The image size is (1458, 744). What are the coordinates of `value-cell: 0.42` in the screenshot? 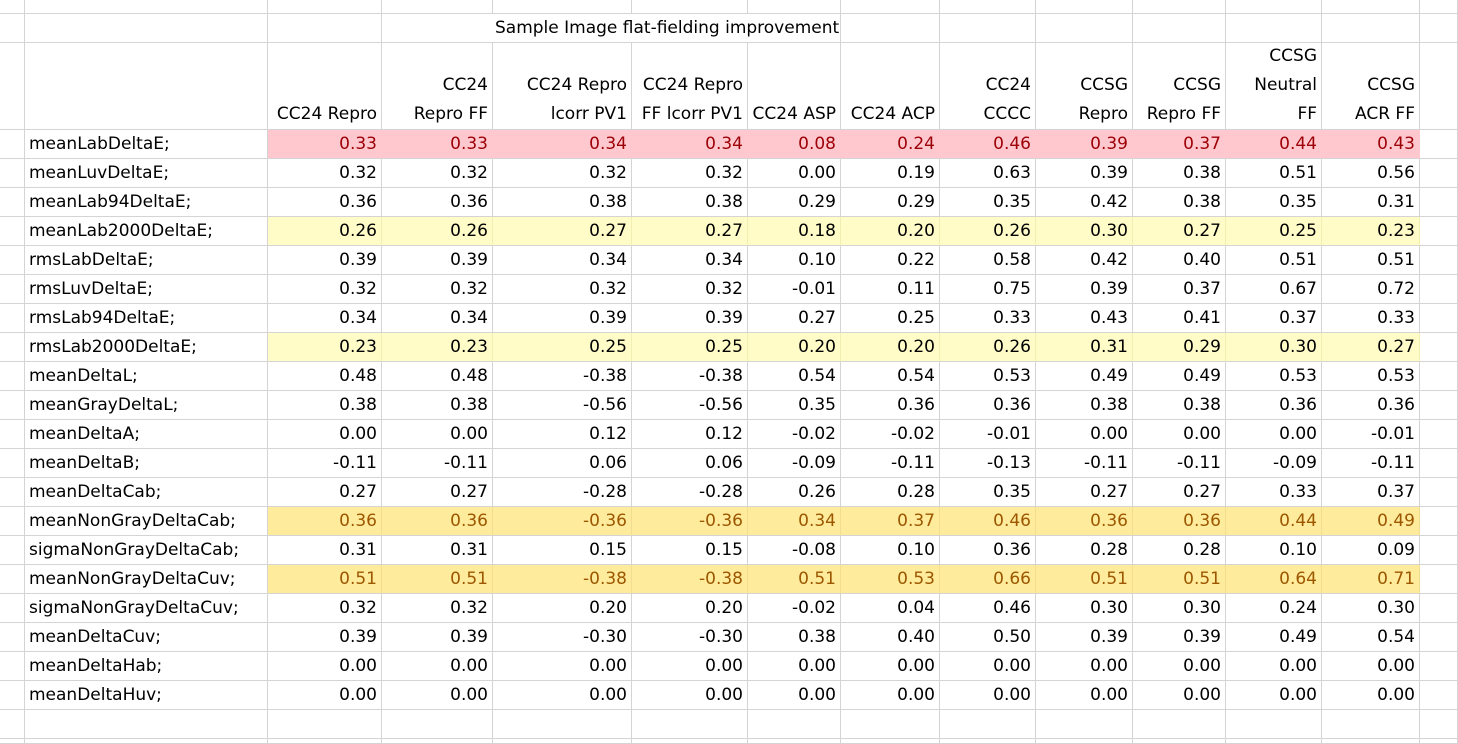 It's located at (1084, 202).